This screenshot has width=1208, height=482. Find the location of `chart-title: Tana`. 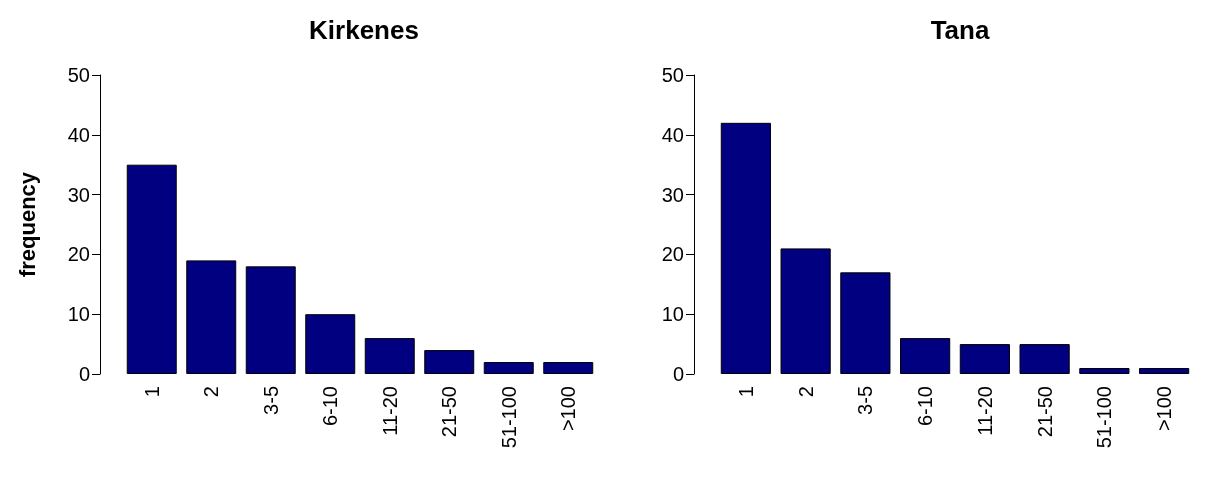

chart-title: Tana is located at coordinates (960, 30).